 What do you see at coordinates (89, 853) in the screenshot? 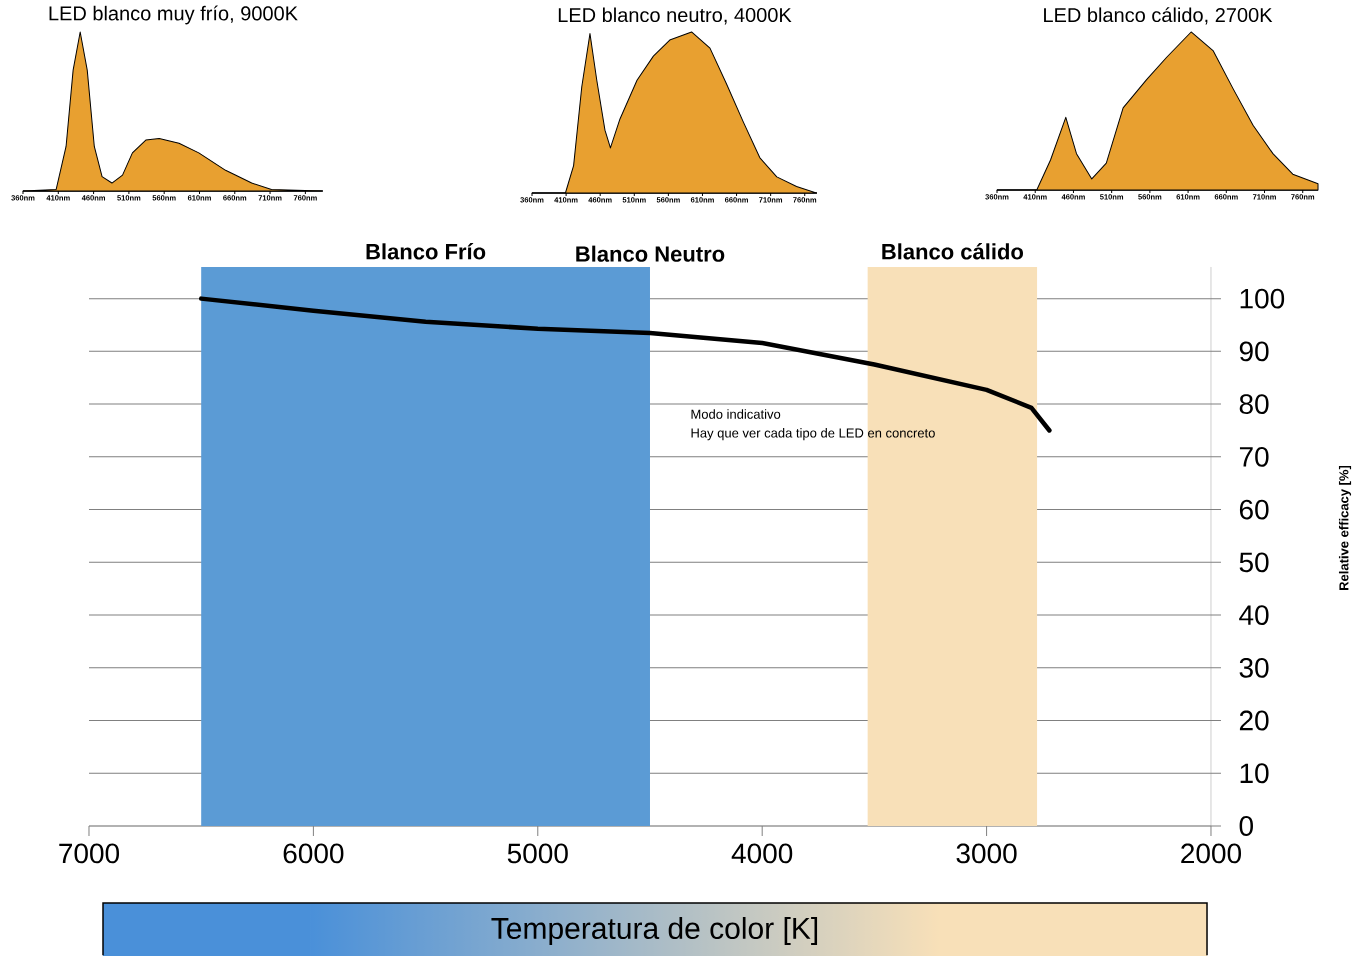
I see `x-tick-label: 7000` at bounding box center [89, 853].